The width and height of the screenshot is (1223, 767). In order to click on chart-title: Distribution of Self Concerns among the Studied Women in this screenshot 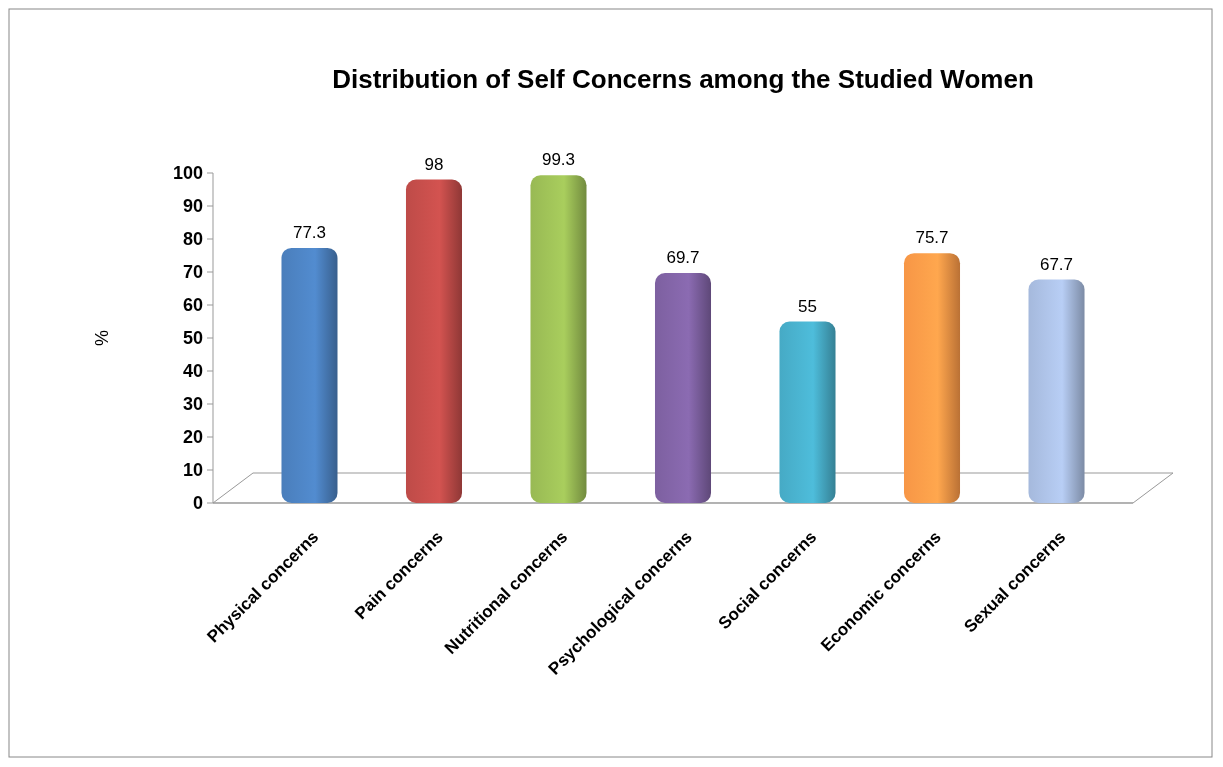, I will do `click(683, 79)`.